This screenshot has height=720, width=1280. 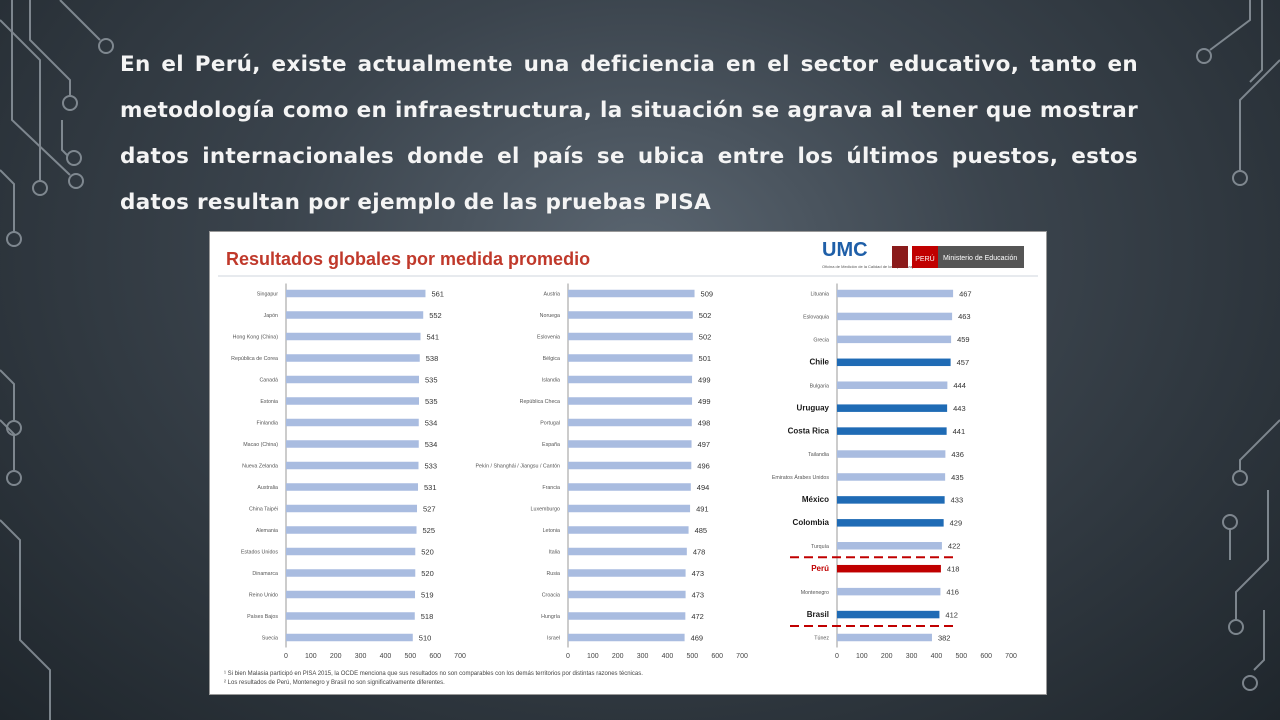 What do you see at coordinates (957, 500) in the screenshot?
I see `value-label: 433` at bounding box center [957, 500].